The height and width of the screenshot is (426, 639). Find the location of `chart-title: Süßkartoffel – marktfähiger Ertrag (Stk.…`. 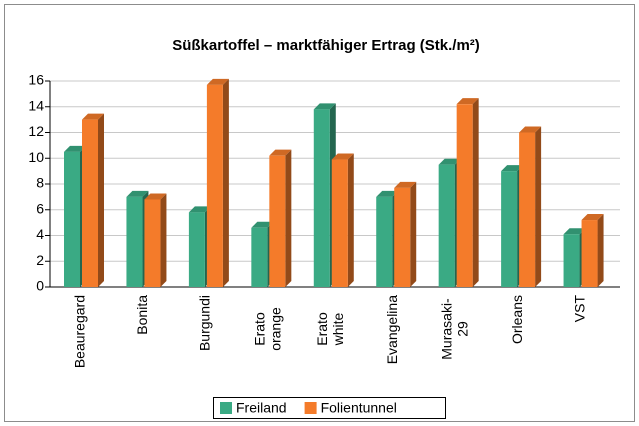

chart-title: Süßkartoffel – marktfähiger Ertrag (Stk.… is located at coordinates (326, 45).